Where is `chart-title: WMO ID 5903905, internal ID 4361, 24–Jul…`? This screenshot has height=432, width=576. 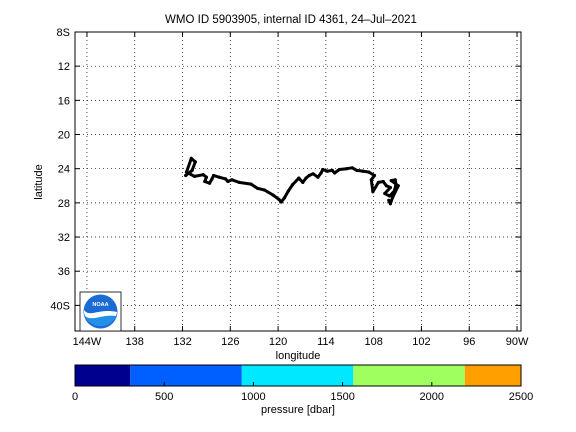 chart-title: WMO ID 5903905, internal ID 4361, 24–Jul… is located at coordinates (291, 20).